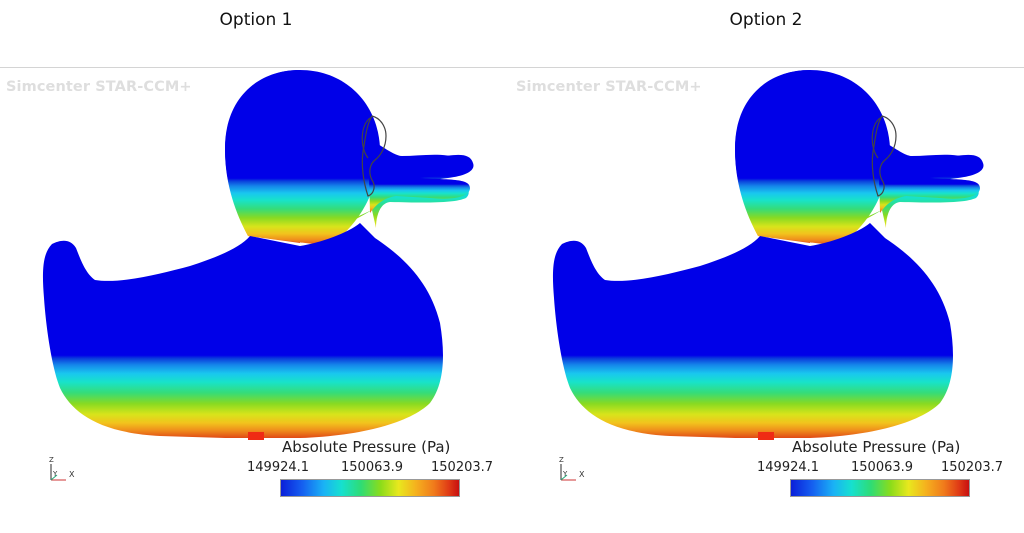 The height and width of the screenshot is (533, 1024). I want to click on header-divider, so click(512, 67).